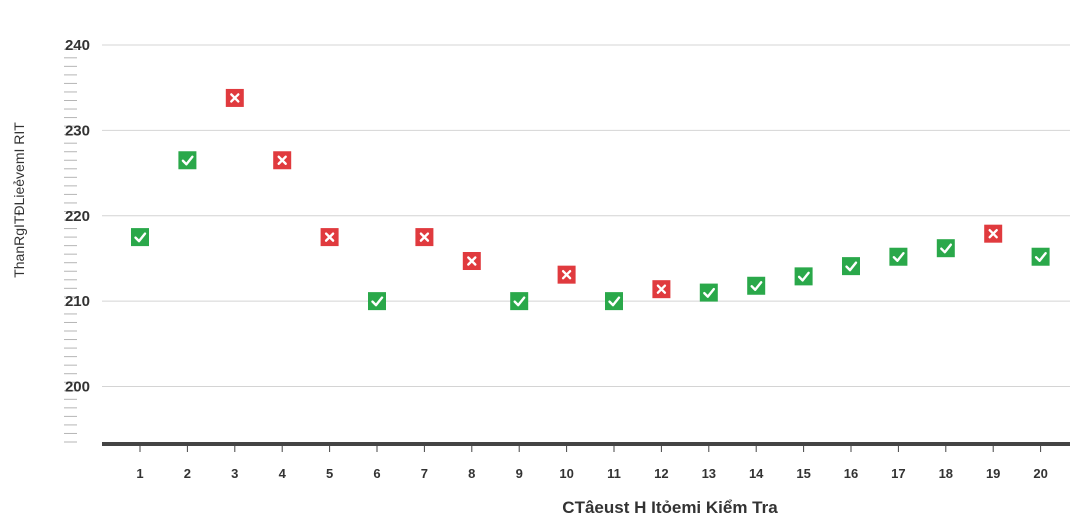  What do you see at coordinates (898, 473) in the screenshot?
I see `x-tick-label: 17` at bounding box center [898, 473].